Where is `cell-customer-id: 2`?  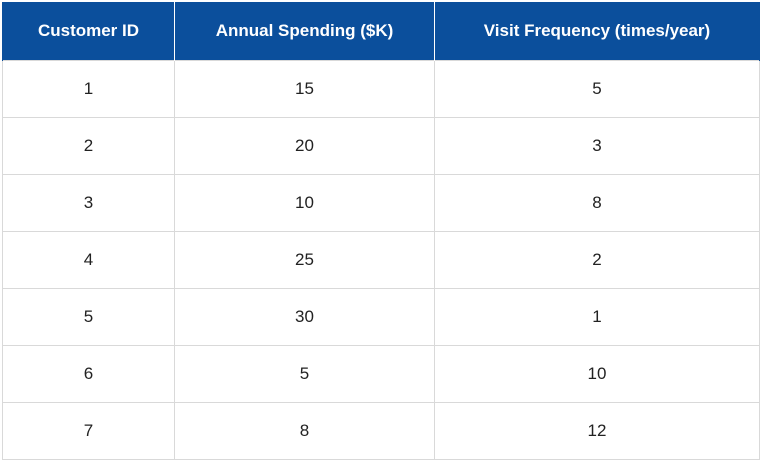
cell-customer-id: 2 is located at coordinates (88, 145).